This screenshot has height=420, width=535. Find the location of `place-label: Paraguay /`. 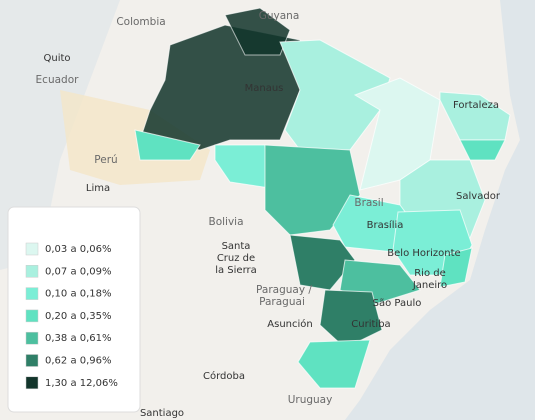

place-label: Paraguay / is located at coordinates (284, 290).